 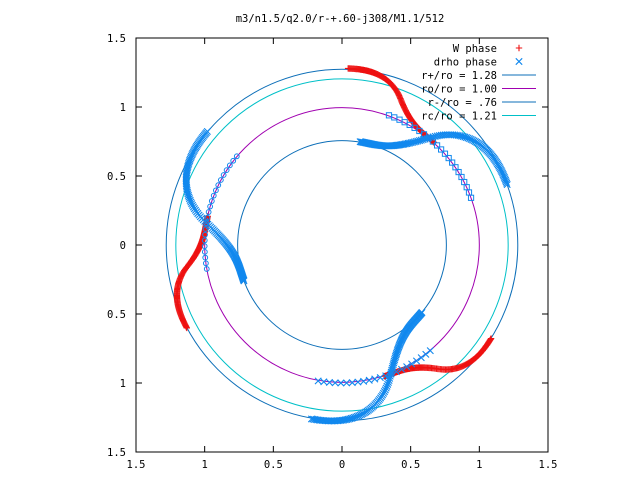 What do you see at coordinates (475, 49) in the screenshot?
I see `legend-label: W phase` at bounding box center [475, 49].